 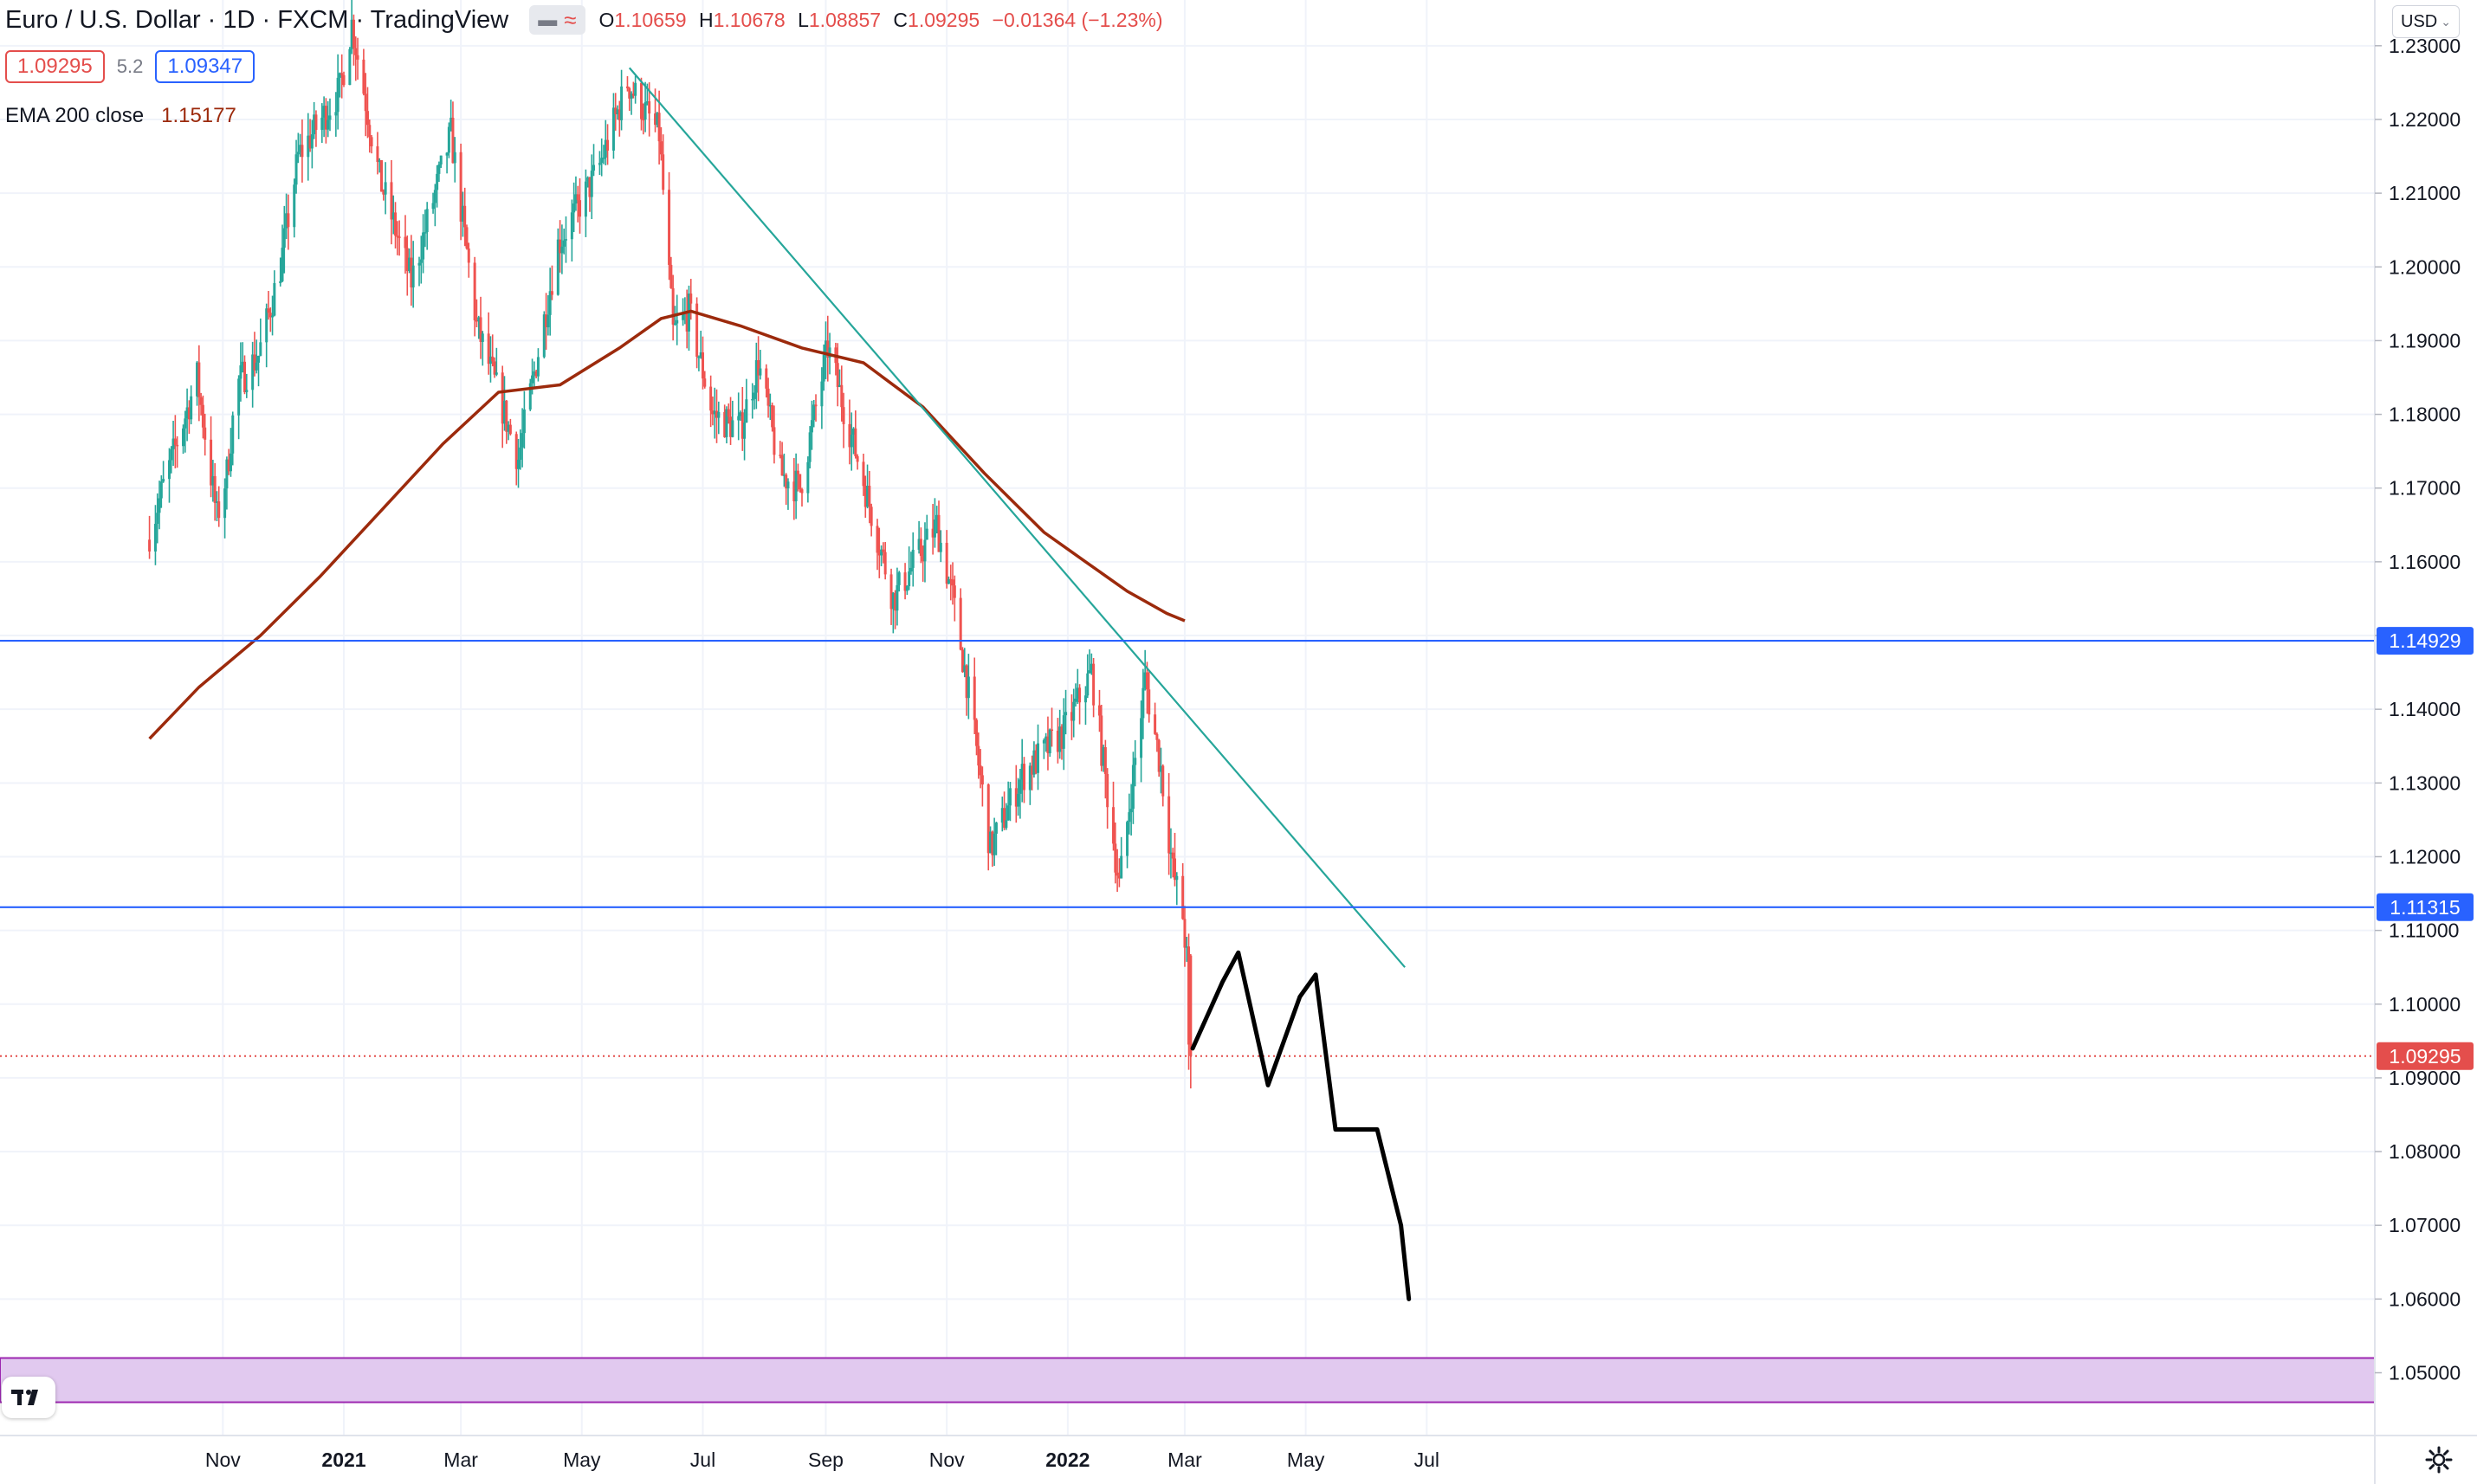 What do you see at coordinates (1188, 1380) in the screenshot?
I see `indicator-band` at bounding box center [1188, 1380].